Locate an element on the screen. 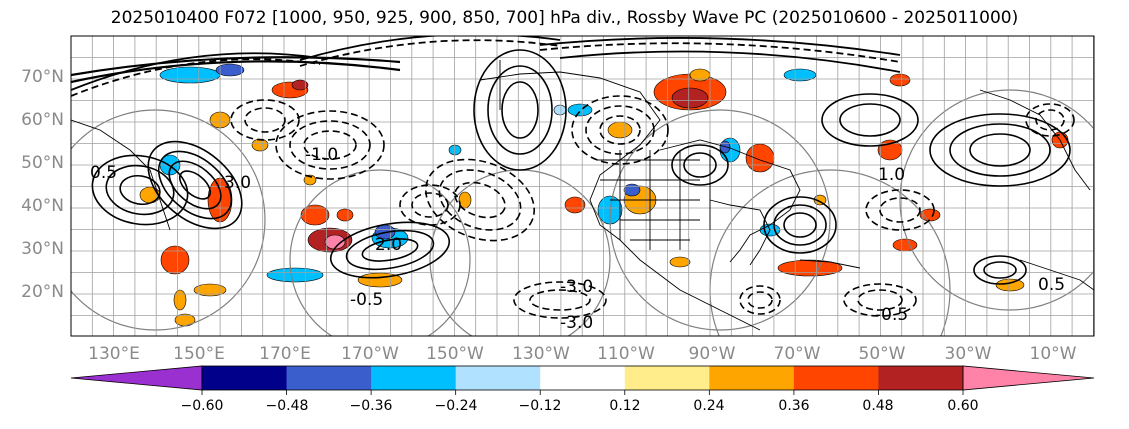 This screenshot has height=429, width=1129. lon-label-70w: 70°W is located at coordinates (797, 354).